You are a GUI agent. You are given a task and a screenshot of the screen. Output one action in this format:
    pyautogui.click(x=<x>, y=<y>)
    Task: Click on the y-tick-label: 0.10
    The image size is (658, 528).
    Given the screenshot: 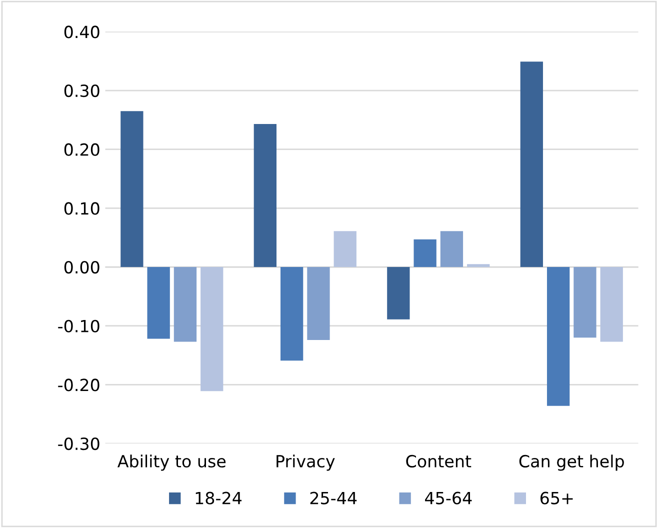 What is the action you would take?
    pyautogui.click(x=82, y=208)
    